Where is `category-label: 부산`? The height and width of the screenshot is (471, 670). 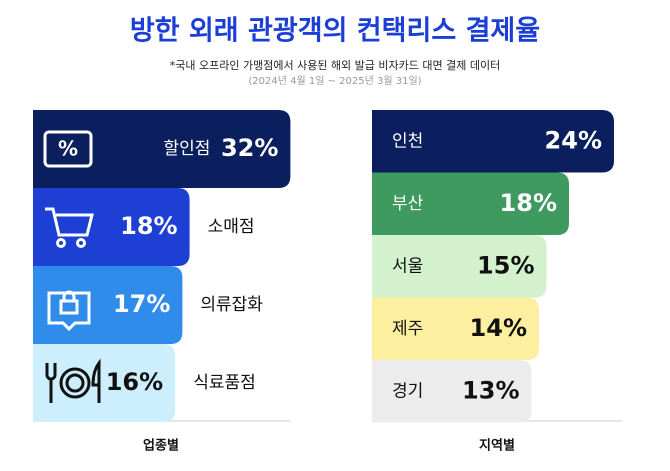
category-label: 부산 is located at coordinates (408, 204).